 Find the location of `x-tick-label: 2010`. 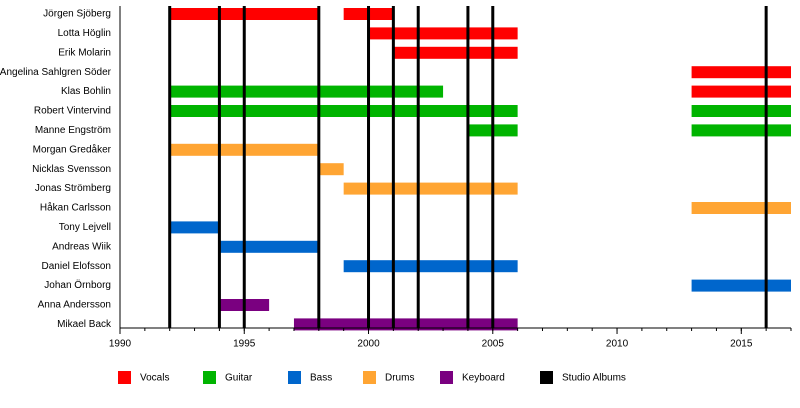

x-tick-label: 2010 is located at coordinates (617, 344).